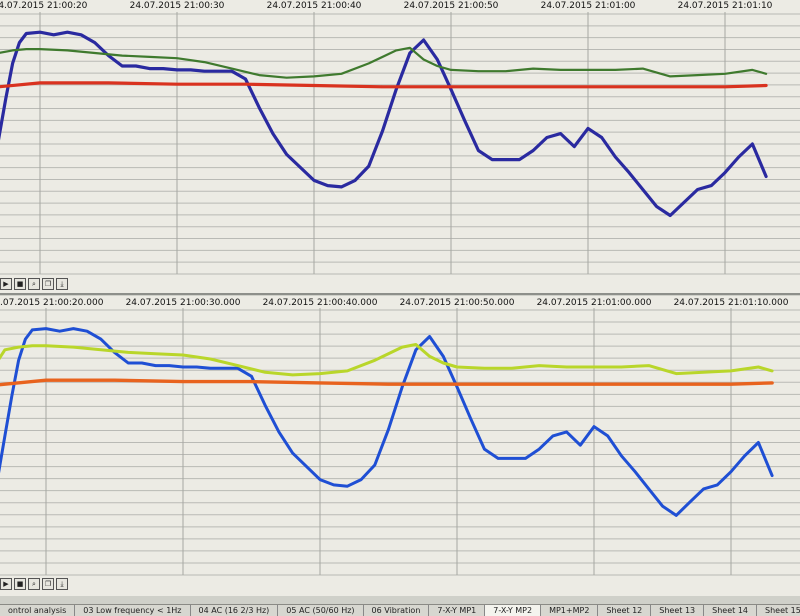 This screenshot has width=800, height=616. Describe the element at coordinates (320, 303) in the screenshot. I see `x-tick-label: 24.07.2015 21:00:40.000` at that location.